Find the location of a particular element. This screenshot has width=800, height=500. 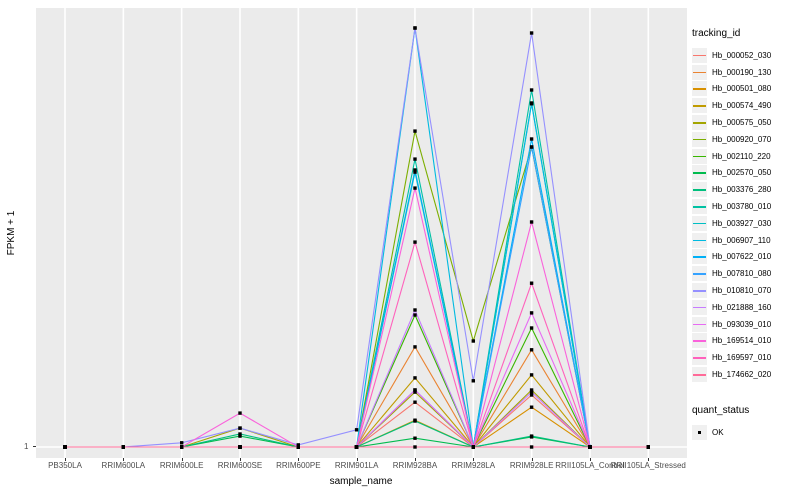

x-tick-label-RRIM600PE: RRIM600PE is located at coordinates (298, 465).